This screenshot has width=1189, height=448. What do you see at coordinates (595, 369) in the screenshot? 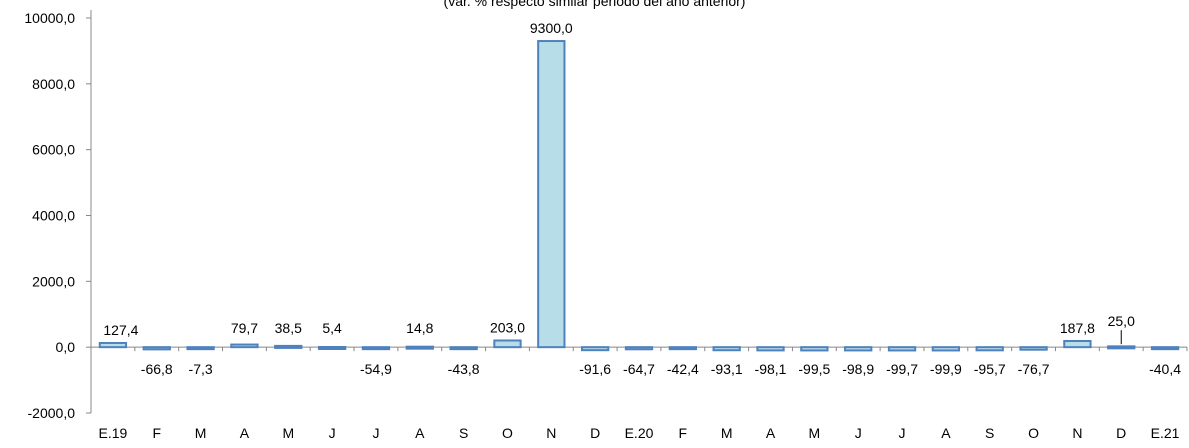
I see `data-label: -91,6` at bounding box center [595, 369].